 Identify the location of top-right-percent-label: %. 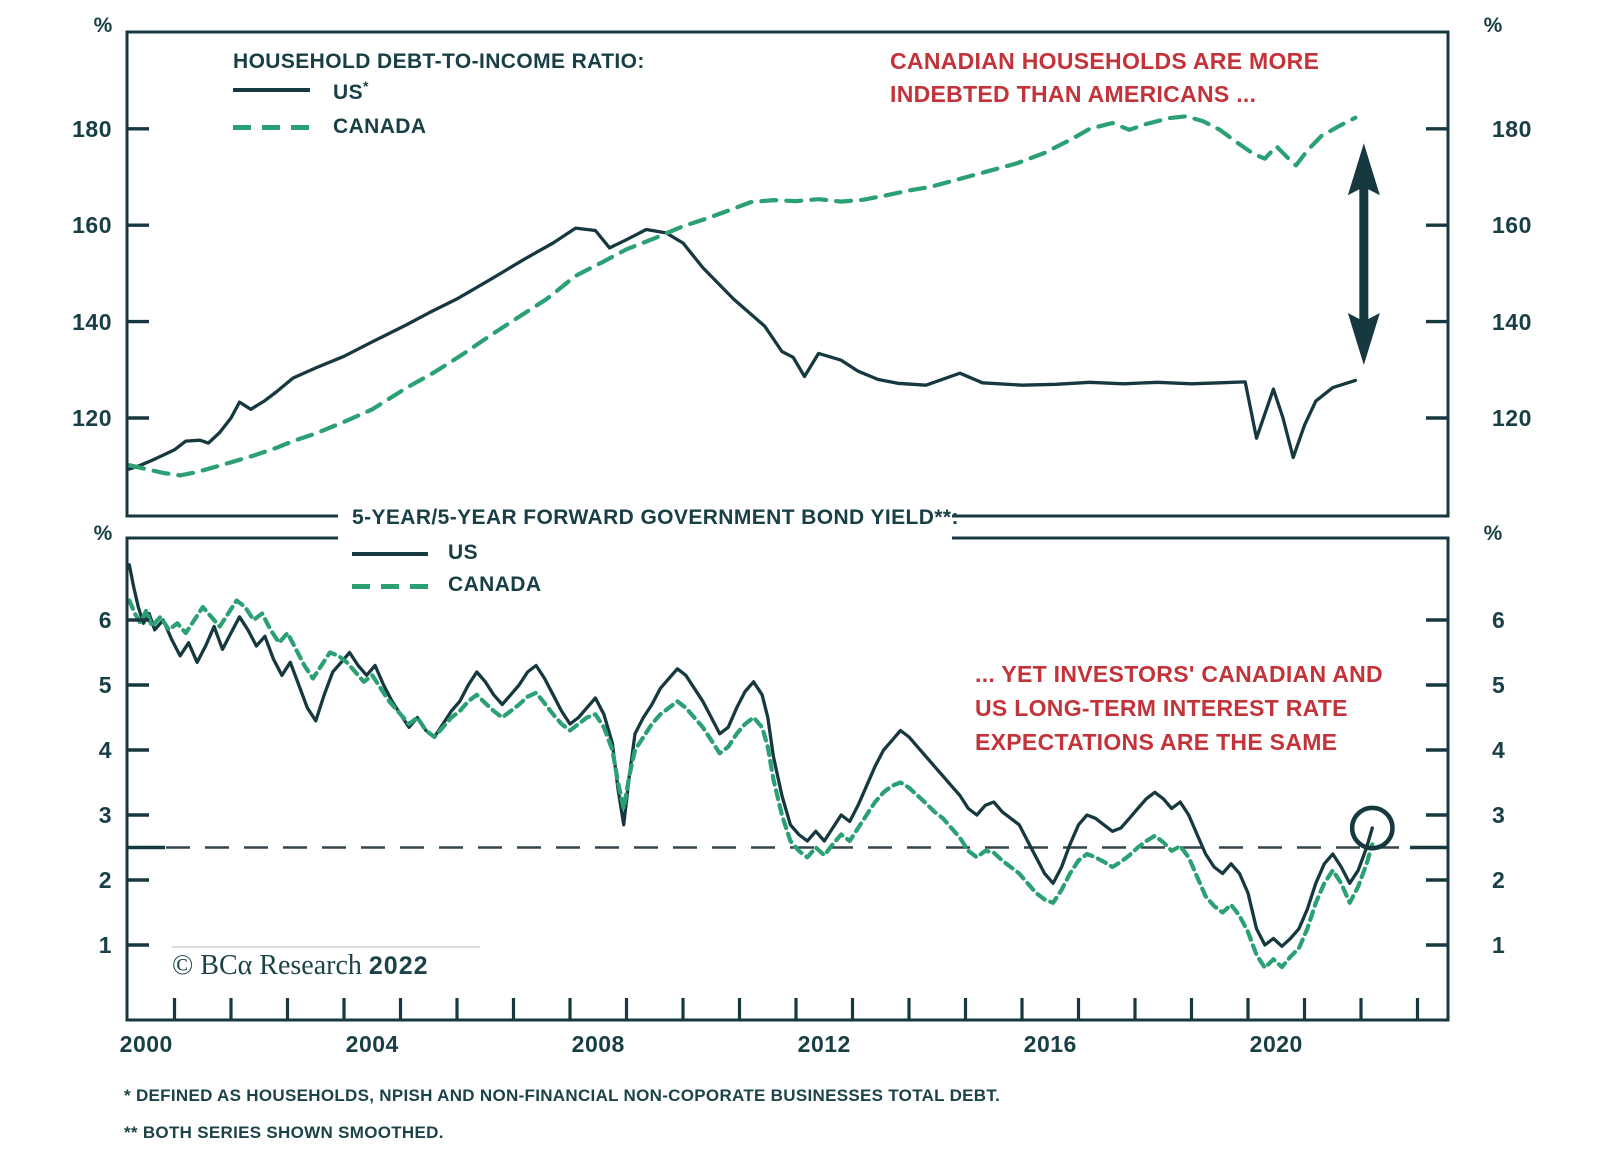
(1493, 25).